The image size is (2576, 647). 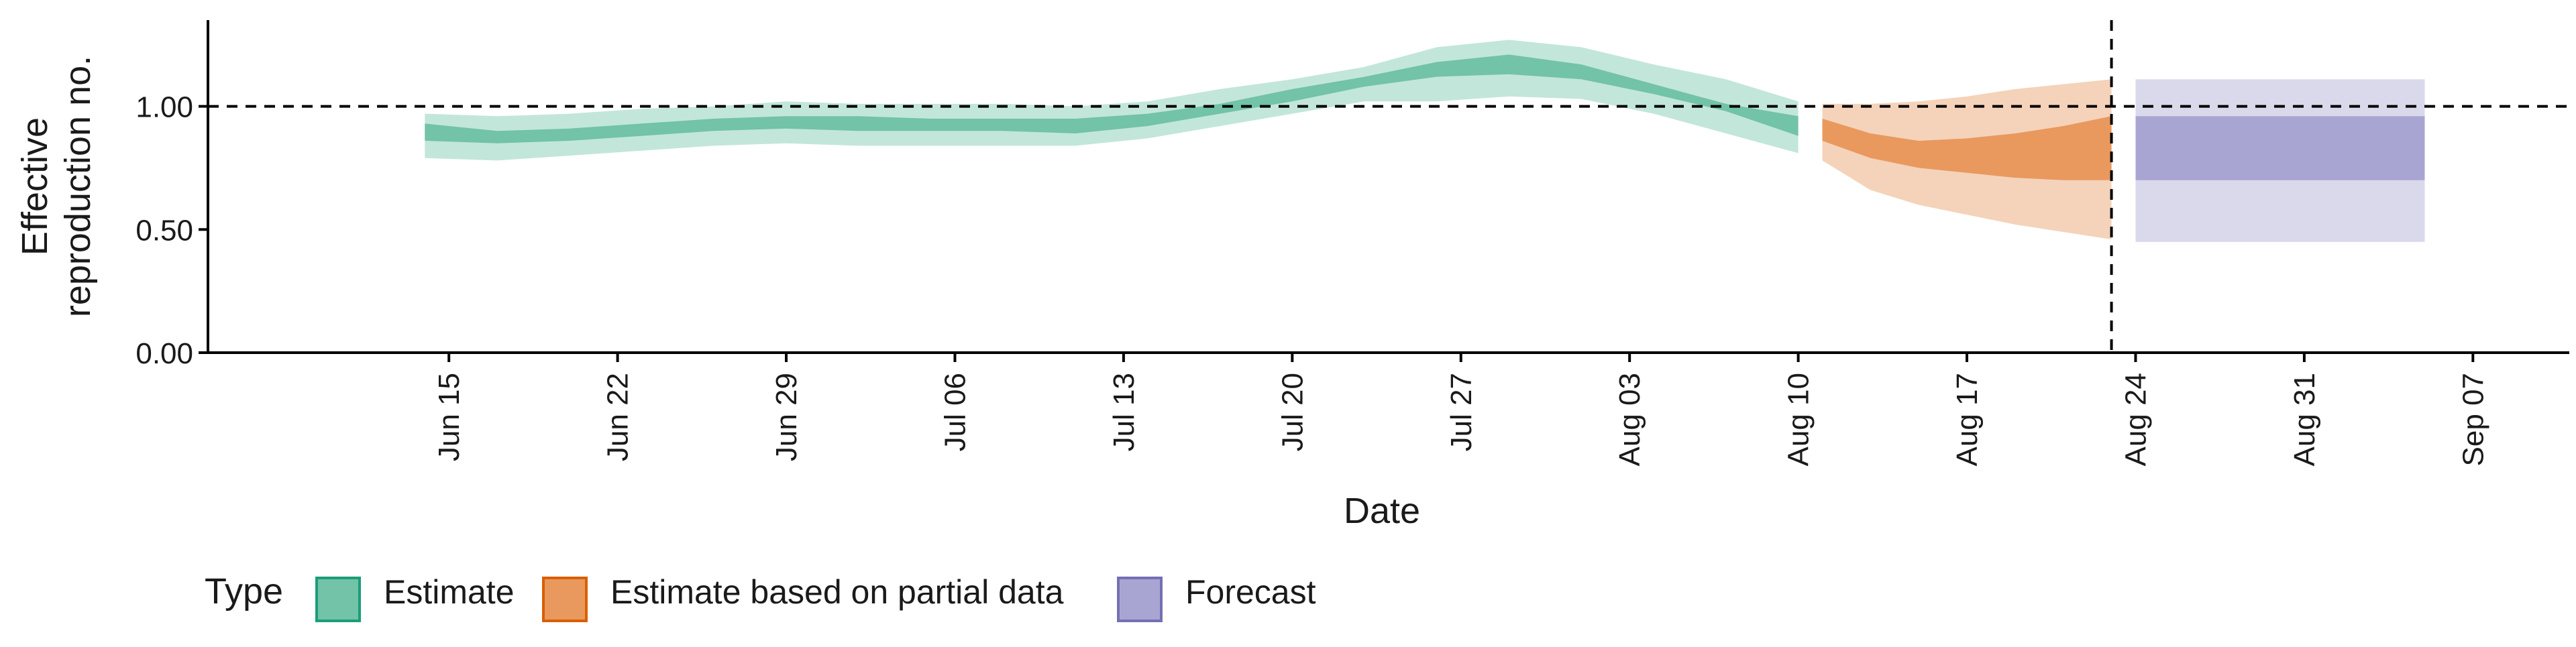 What do you see at coordinates (2473, 420) in the screenshot?
I see `x-tick-label: Sep 07` at bounding box center [2473, 420].